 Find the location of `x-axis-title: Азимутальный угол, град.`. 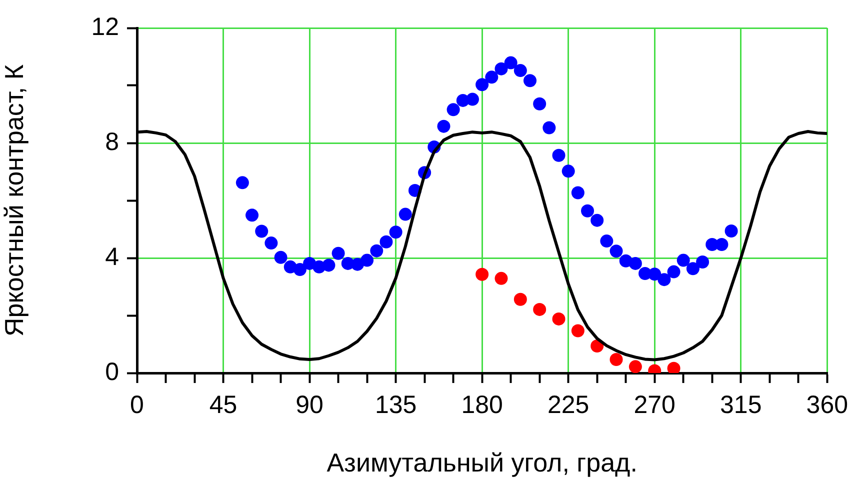

x-axis-title: Азимутальный угол, град. is located at coordinates (482, 463).